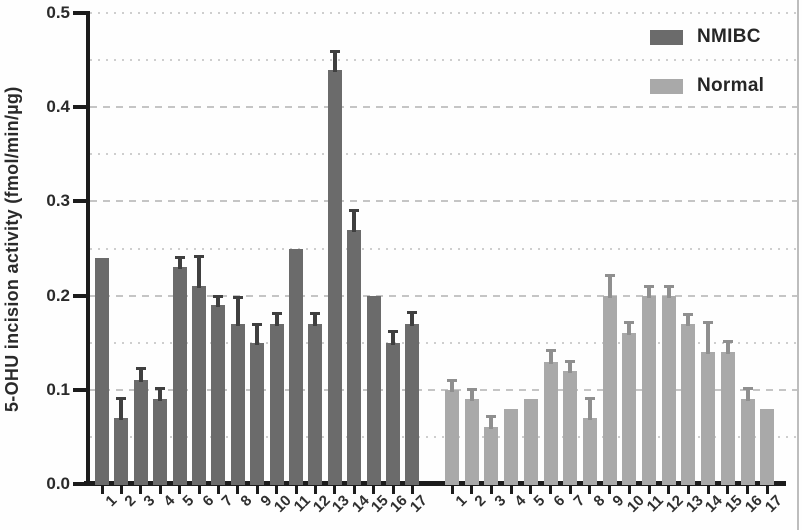 This screenshot has width=802, height=530. I want to click on legend-item-normal: Normal, so click(707, 86).